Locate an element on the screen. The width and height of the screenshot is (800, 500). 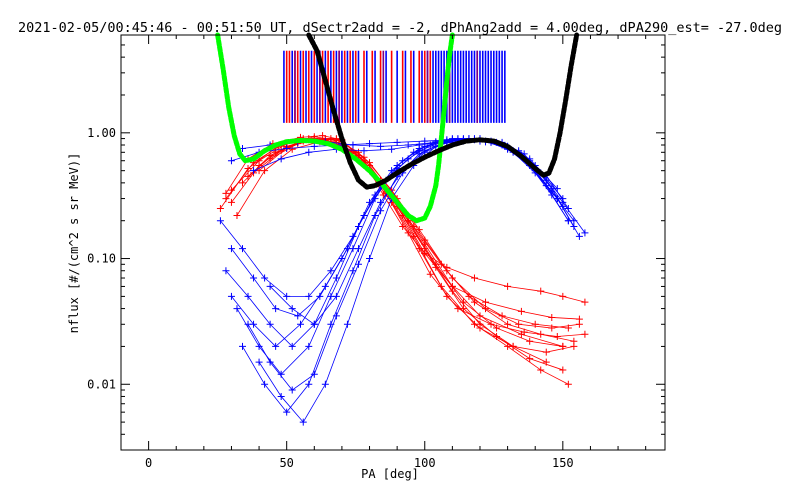
x-tick-label-3: 150 is located at coordinates (563, 463).